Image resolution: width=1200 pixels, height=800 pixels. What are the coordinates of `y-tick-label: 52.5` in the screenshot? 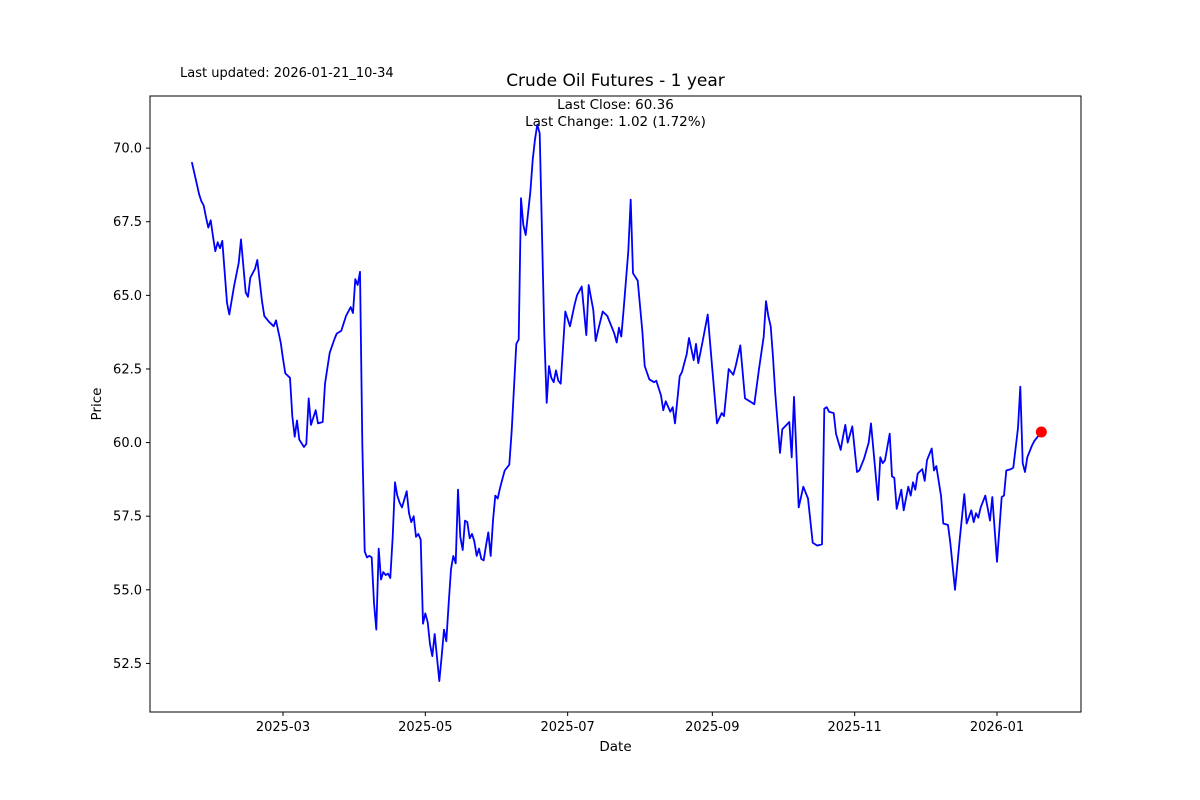 It's located at (127, 664).